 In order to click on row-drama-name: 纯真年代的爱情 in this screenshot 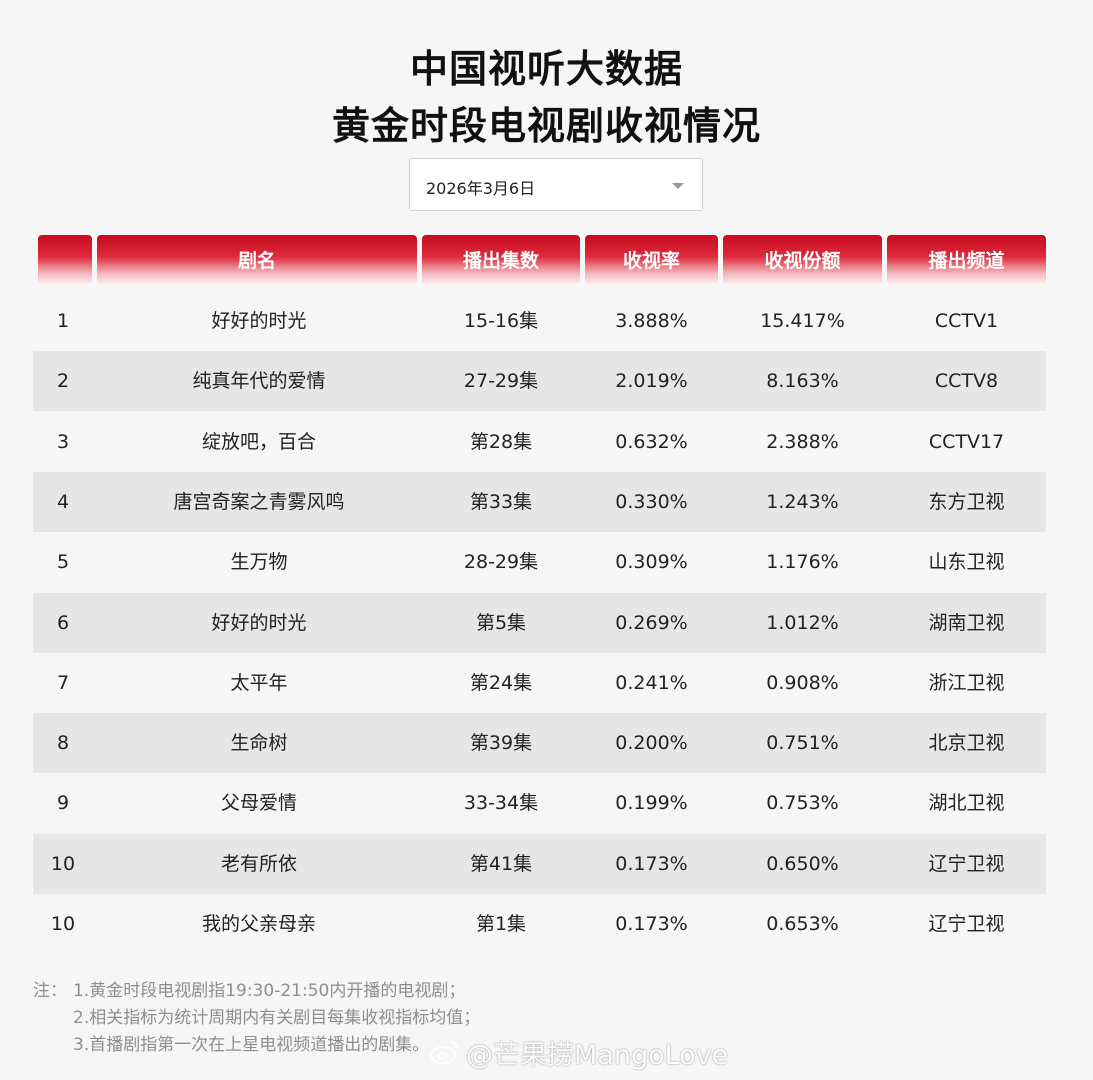, I will do `click(259, 381)`.